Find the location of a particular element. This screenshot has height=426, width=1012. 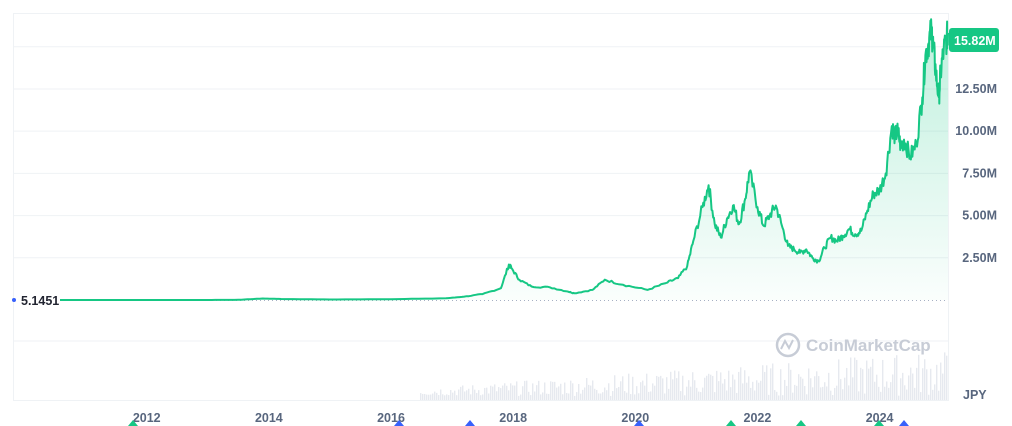

y-tick-label: 5.00M is located at coordinates (979, 216).